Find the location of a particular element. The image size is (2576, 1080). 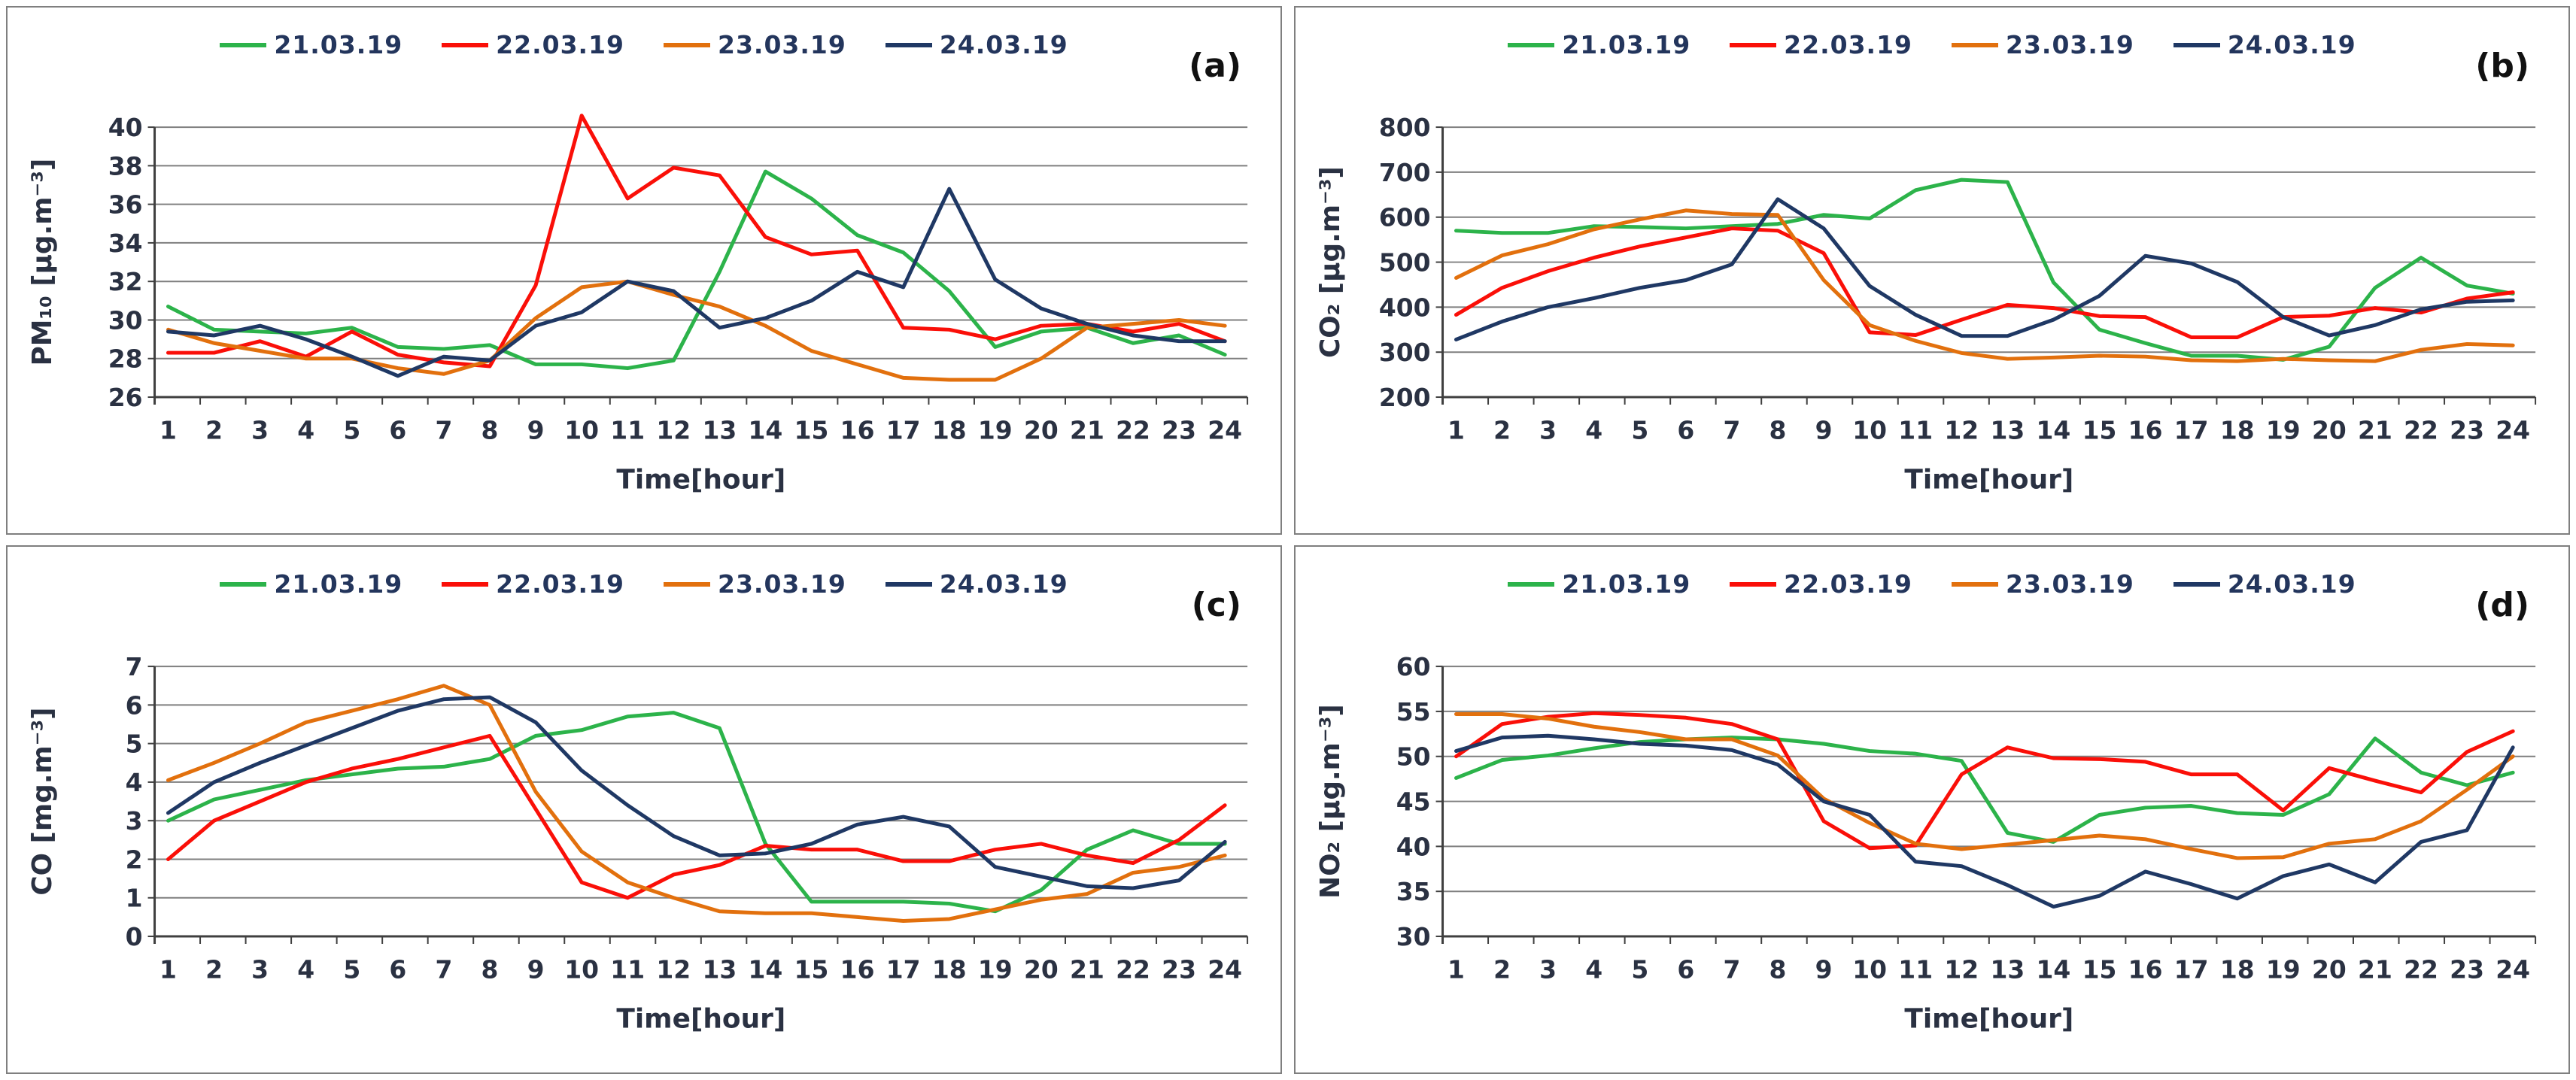

x-tick-label: 13 is located at coordinates (2008, 969).